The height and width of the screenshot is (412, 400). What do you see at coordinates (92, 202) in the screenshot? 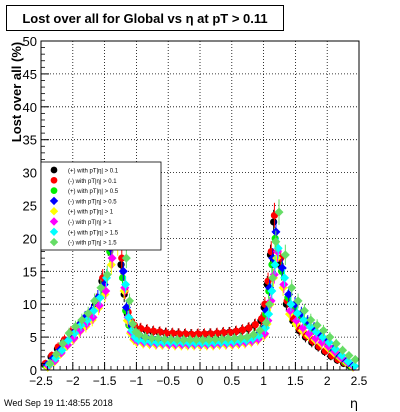
I see `legend-label: (-) with pT|η| > 0.5` at bounding box center [92, 202].